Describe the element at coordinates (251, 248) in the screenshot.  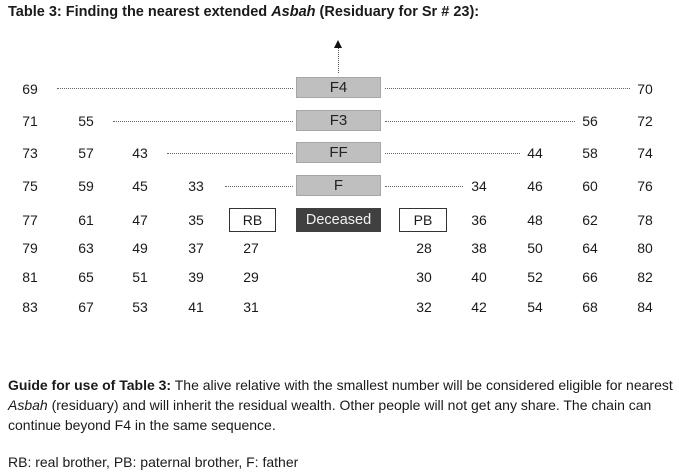
I see `grid-number: 27` at that location.